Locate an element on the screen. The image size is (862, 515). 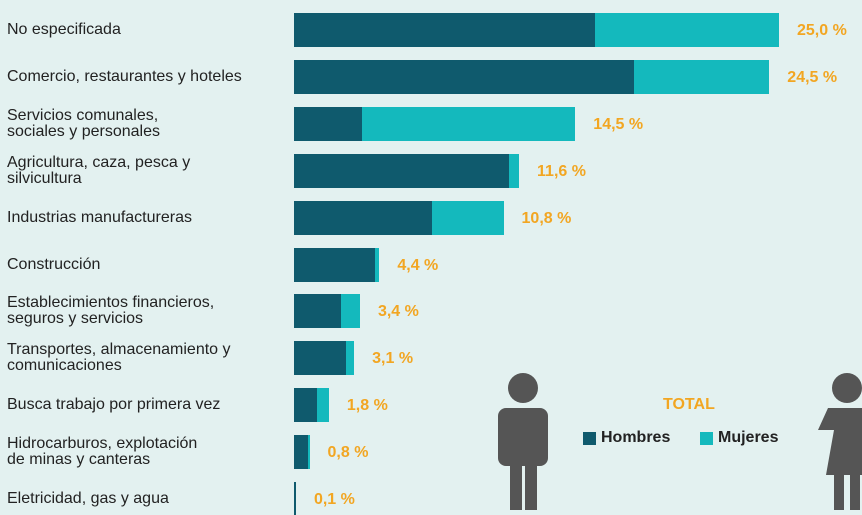
category-label: Comercio, restaurantes y hoteles is located at coordinates (124, 76).